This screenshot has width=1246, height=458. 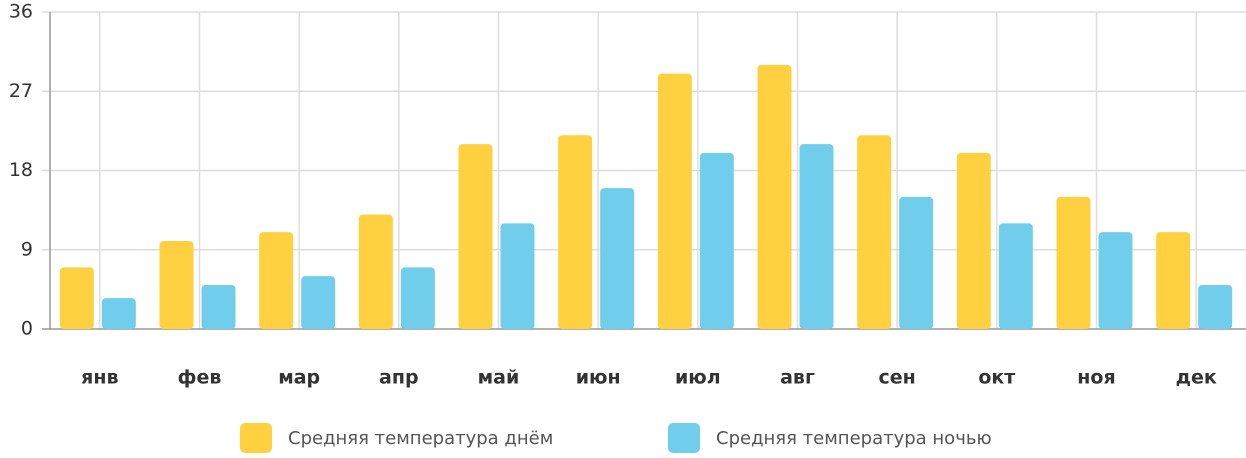 I want to click on x-tick-label: июн, so click(x=598, y=378).